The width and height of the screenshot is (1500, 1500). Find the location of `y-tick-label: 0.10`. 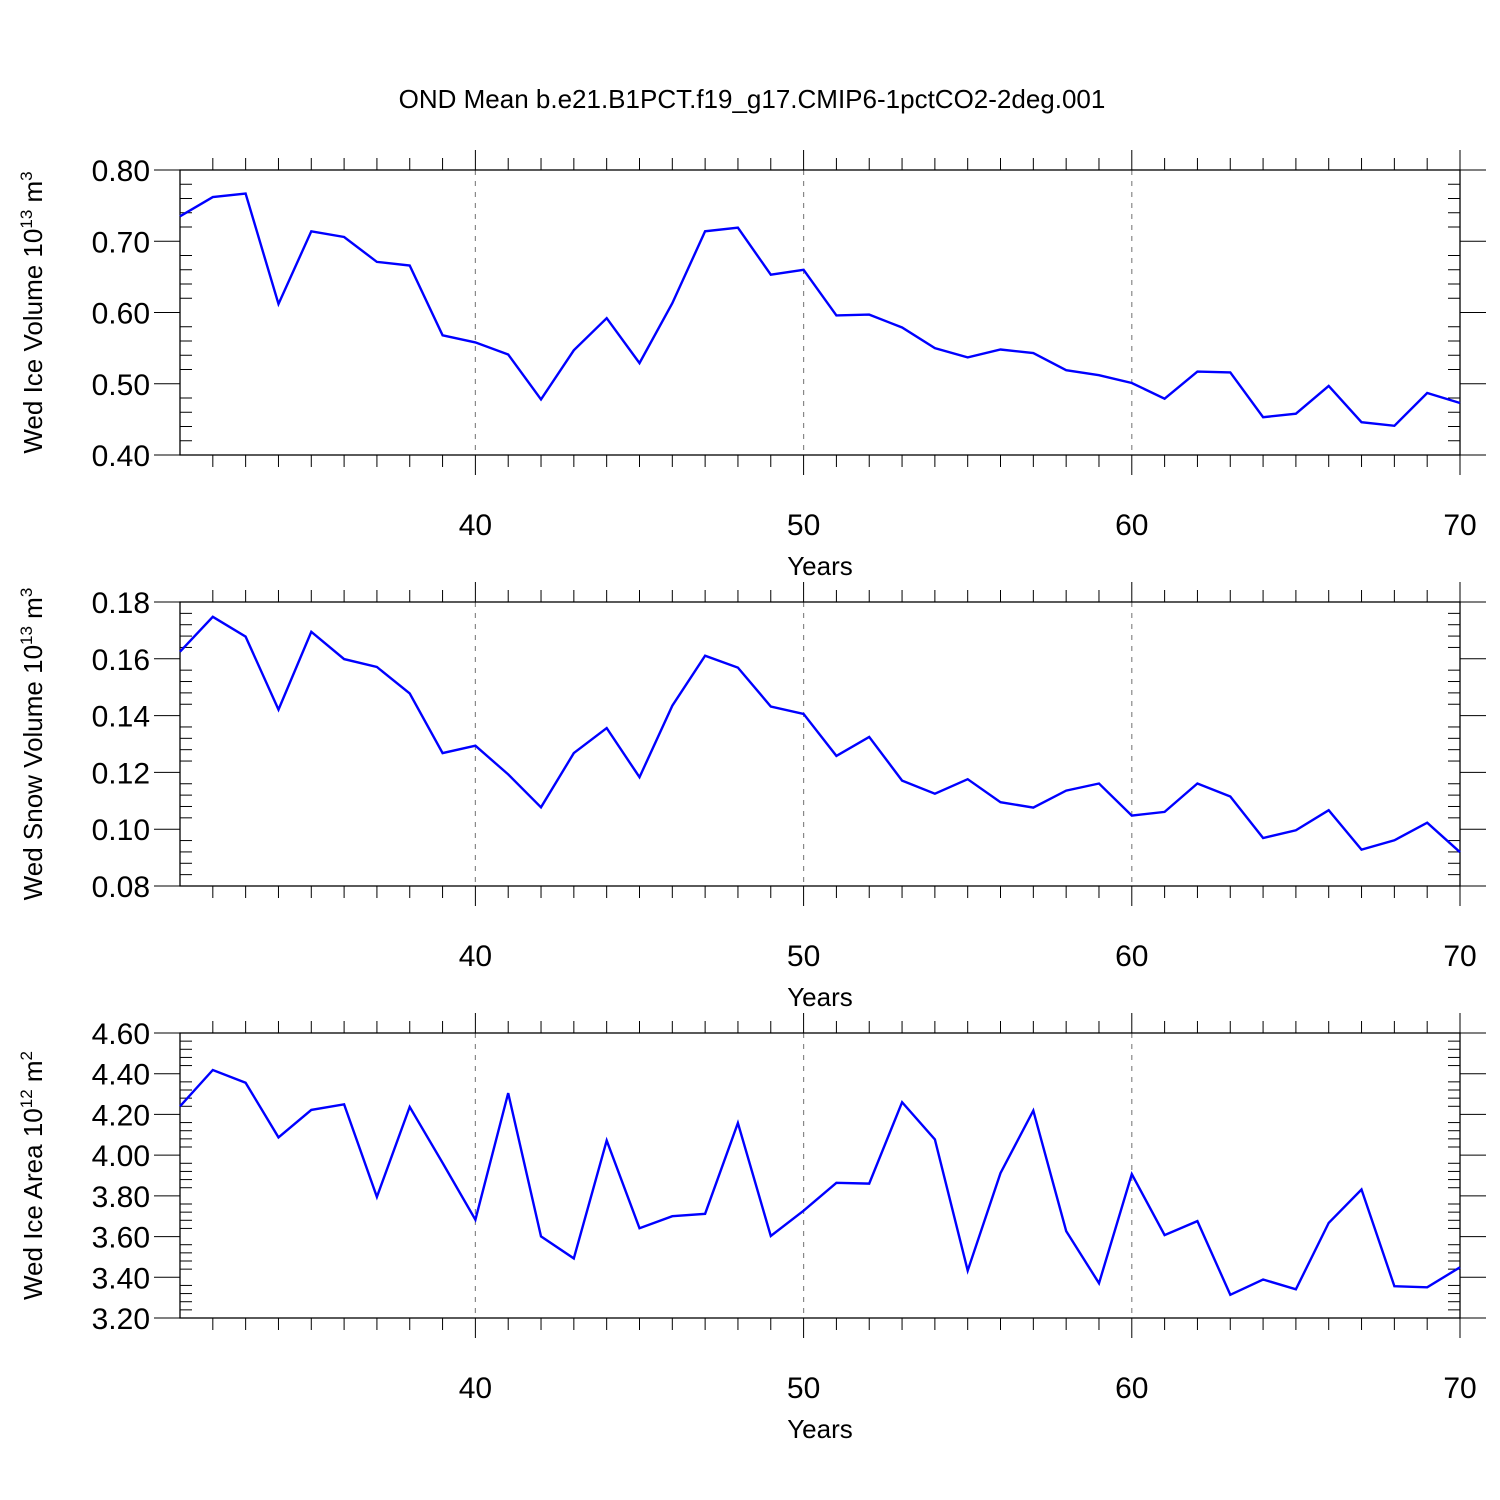

y-tick-label: 0.10 is located at coordinates (121, 830).